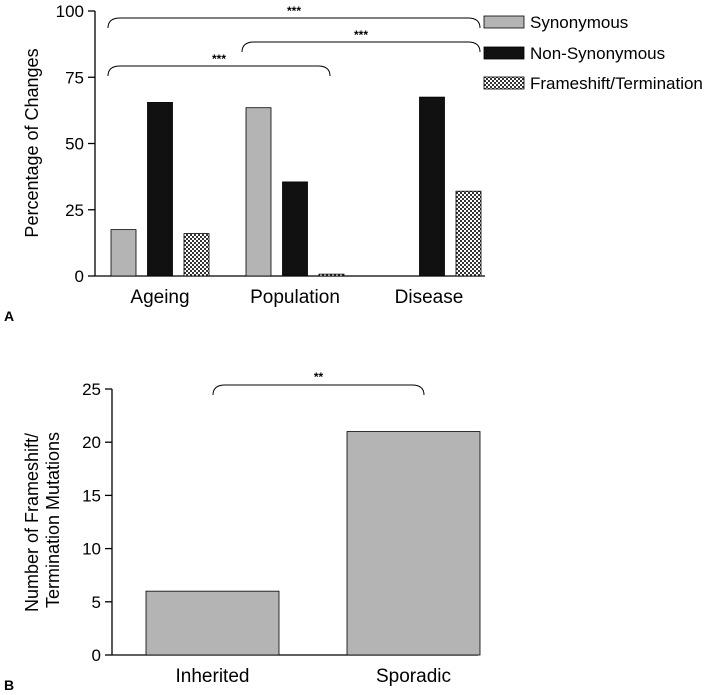 This screenshot has height=695, width=725. Describe the element at coordinates (318, 390) in the screenshot. I see `panel-b-significance-bracket` at that location.